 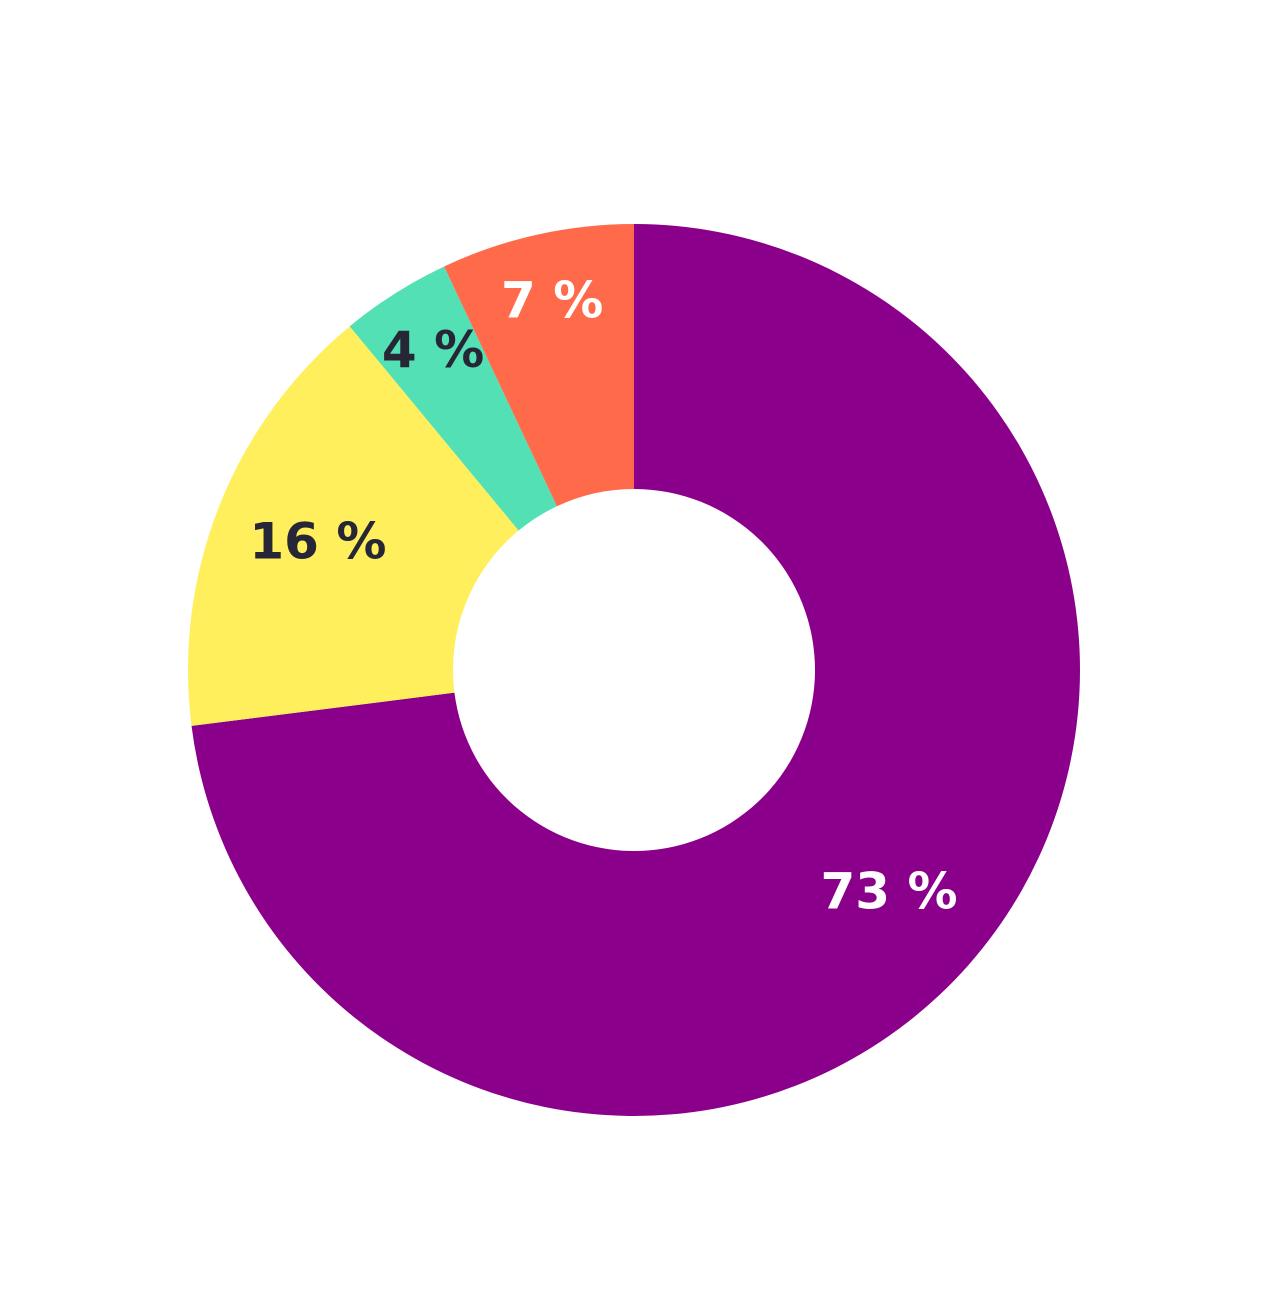 What do you see at coordinates (552, 301) in the screenshot?
I see `data-label: 7 %` at bounding box center [552, 301].